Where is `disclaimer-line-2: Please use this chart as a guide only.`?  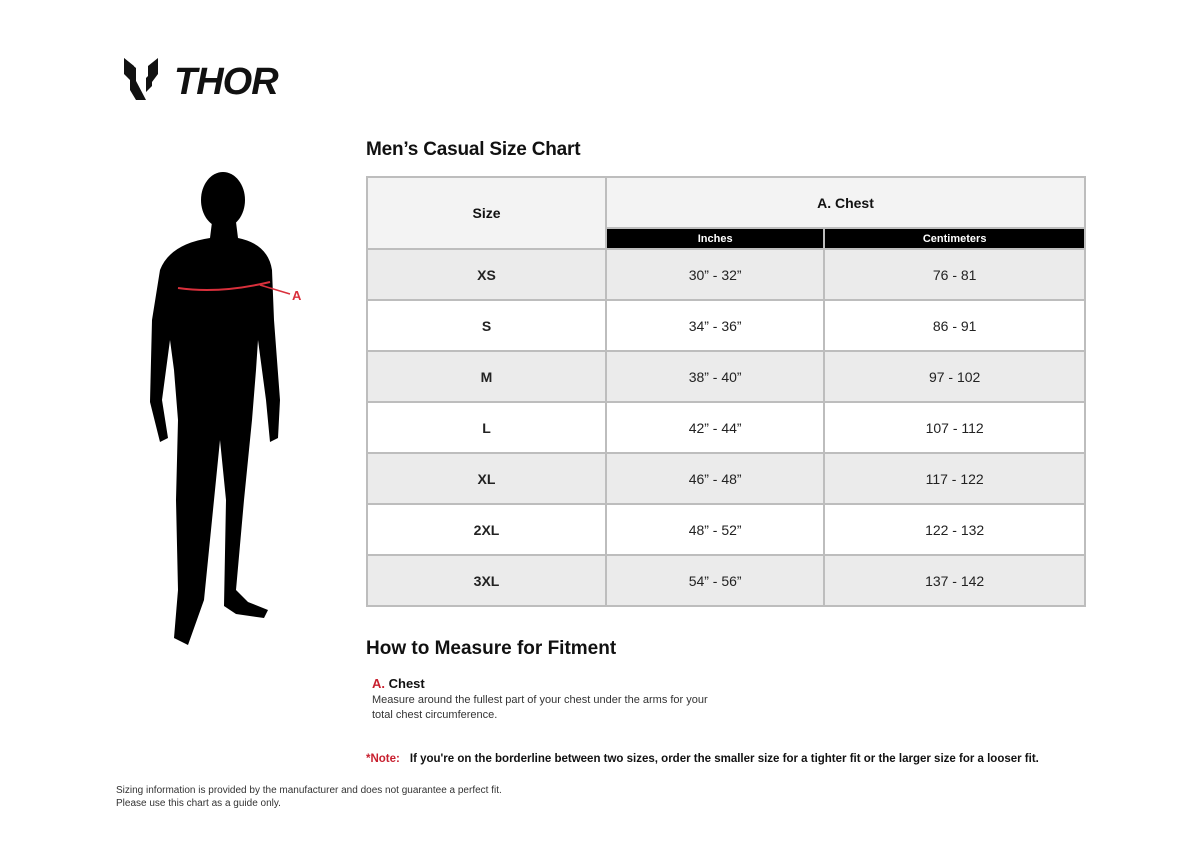 disclaimer-line-2: Please use this chart as a guide only. is located at coordinates (198, 803).